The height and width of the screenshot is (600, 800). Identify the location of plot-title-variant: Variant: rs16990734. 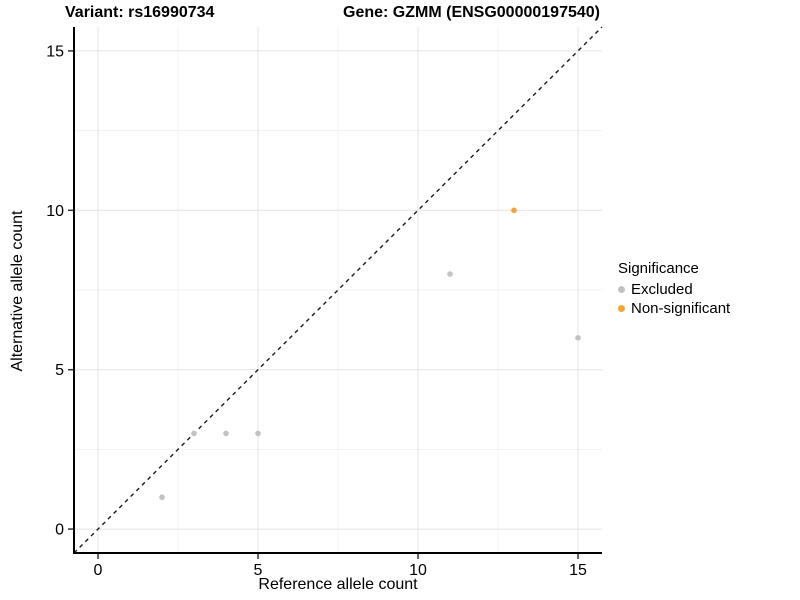
(140, 12).